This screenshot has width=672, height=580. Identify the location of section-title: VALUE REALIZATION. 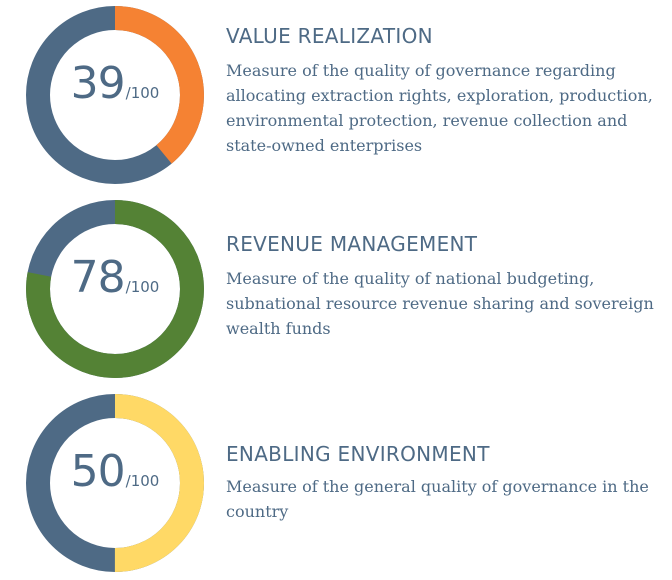
(329, 36).